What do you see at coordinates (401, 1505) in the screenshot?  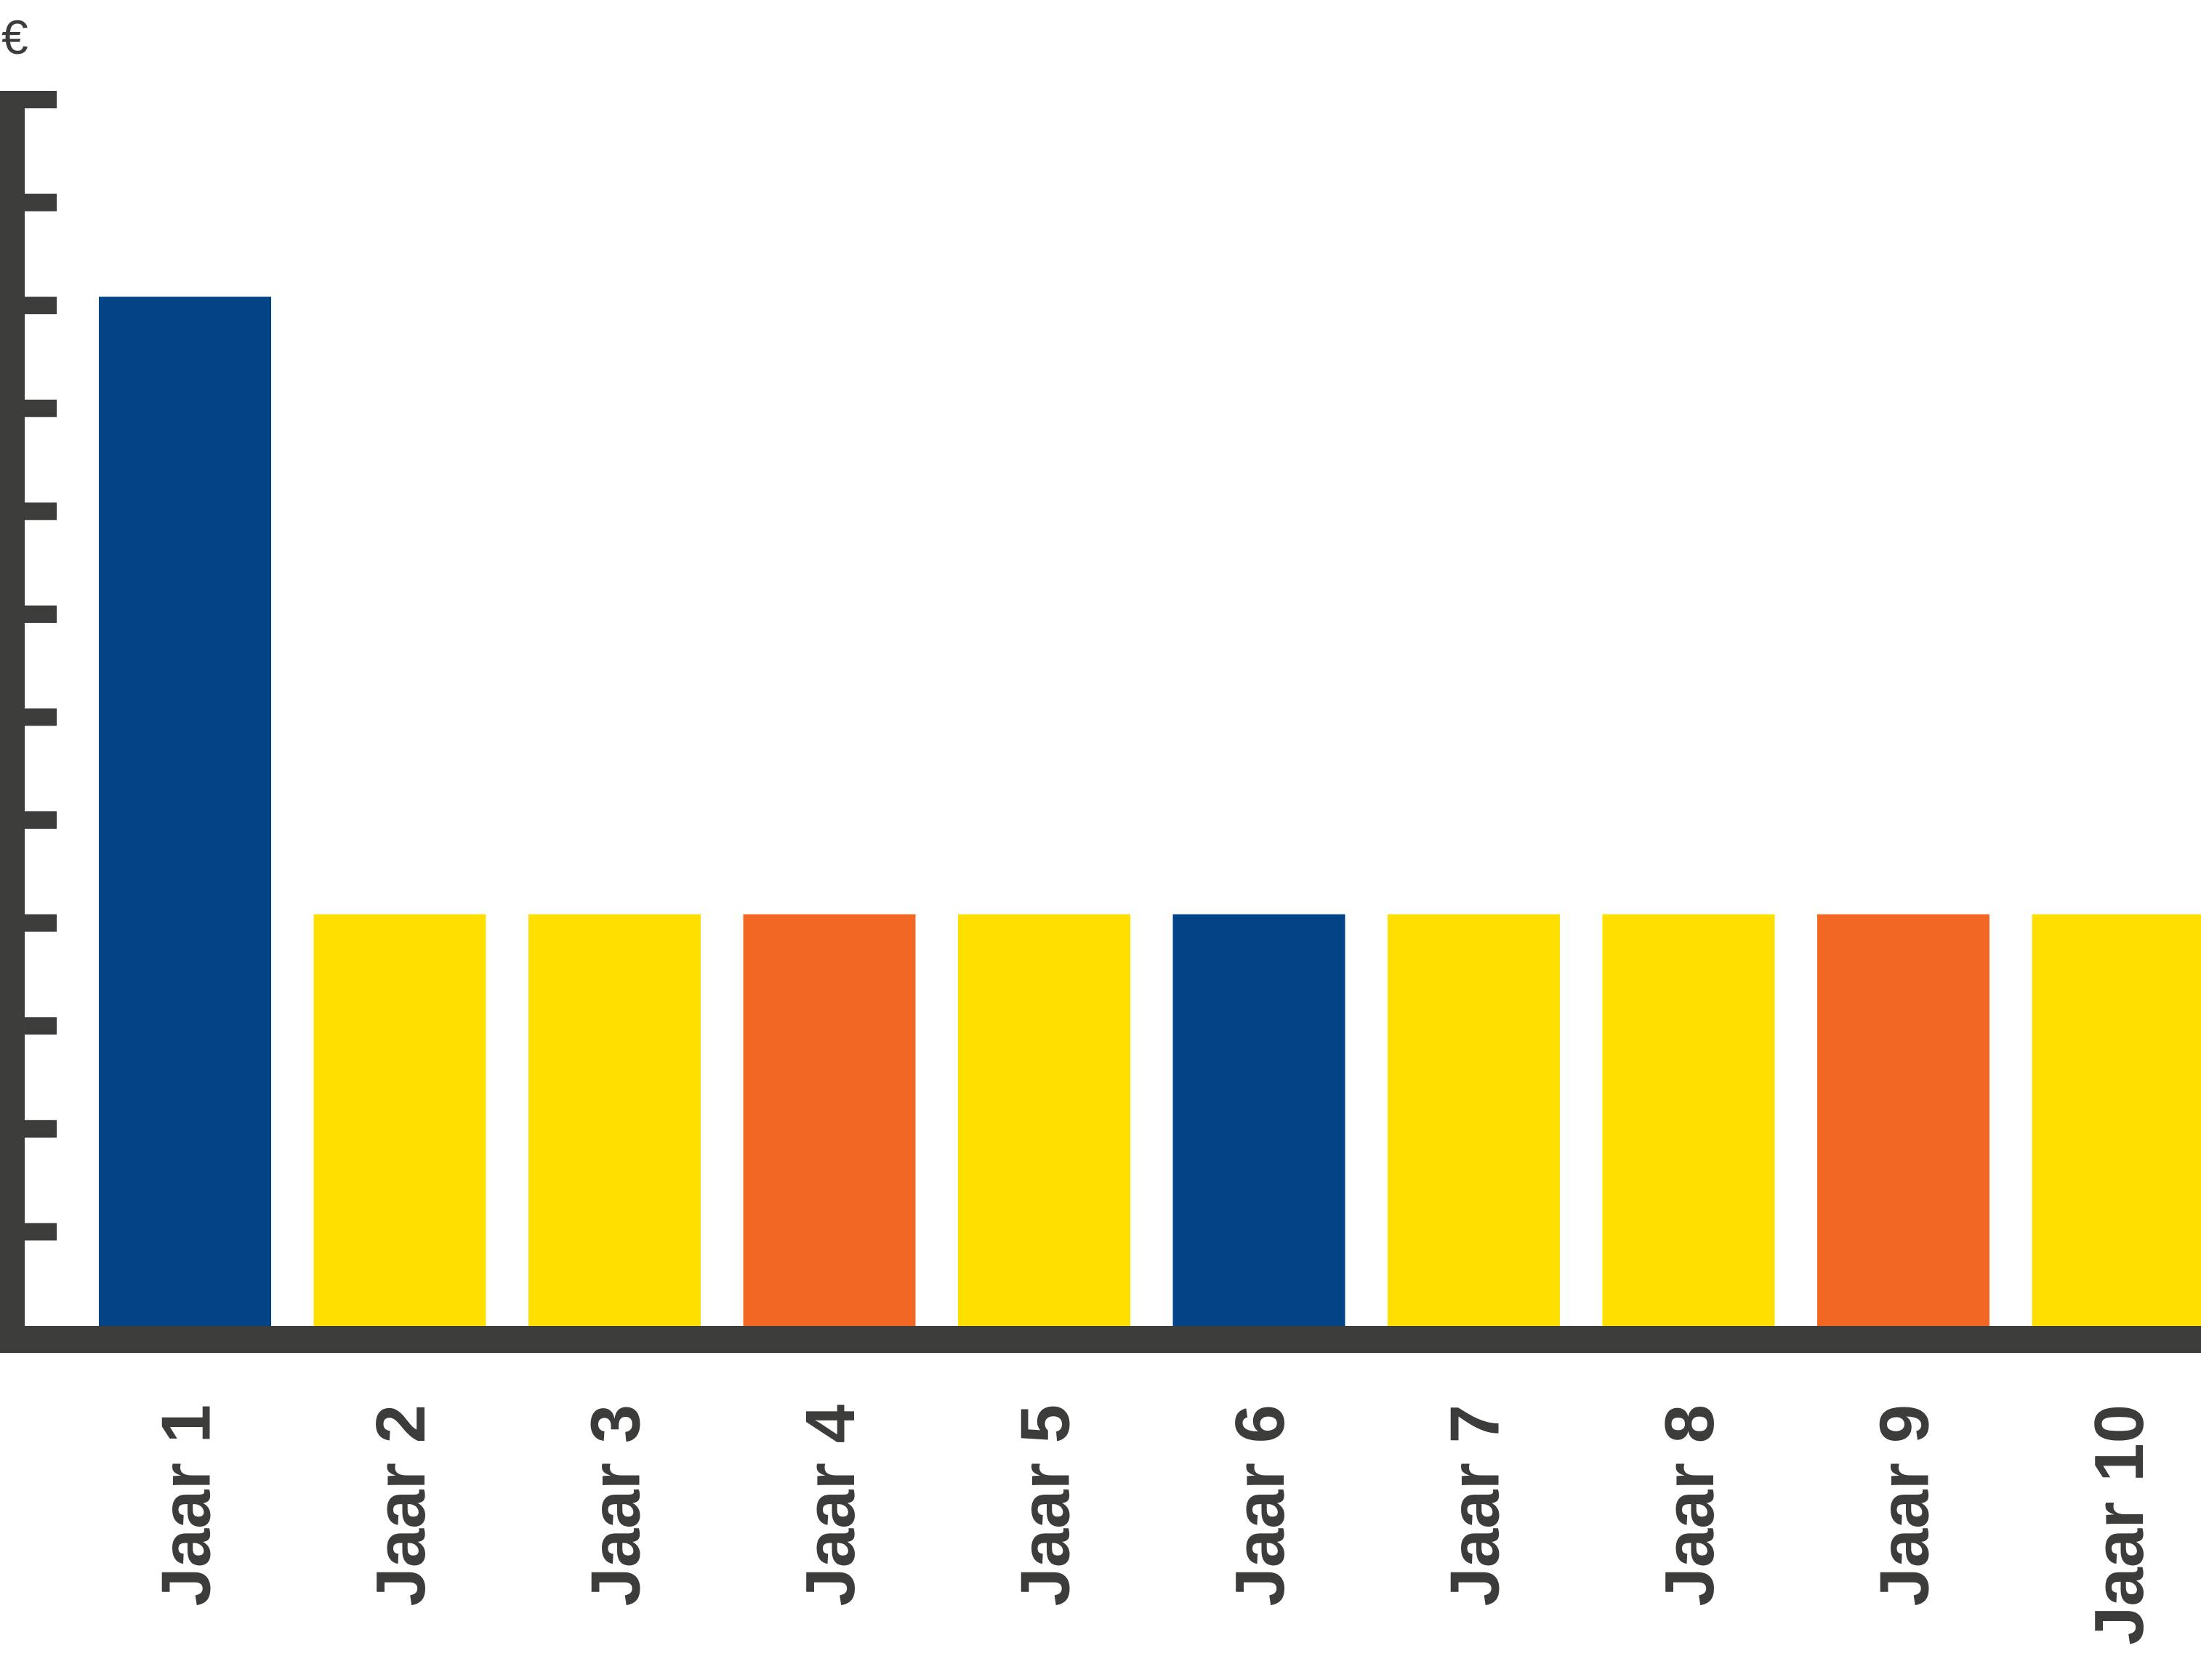 I see `x-tick-label: Jaar 2` at bounding box center [401, 1505].